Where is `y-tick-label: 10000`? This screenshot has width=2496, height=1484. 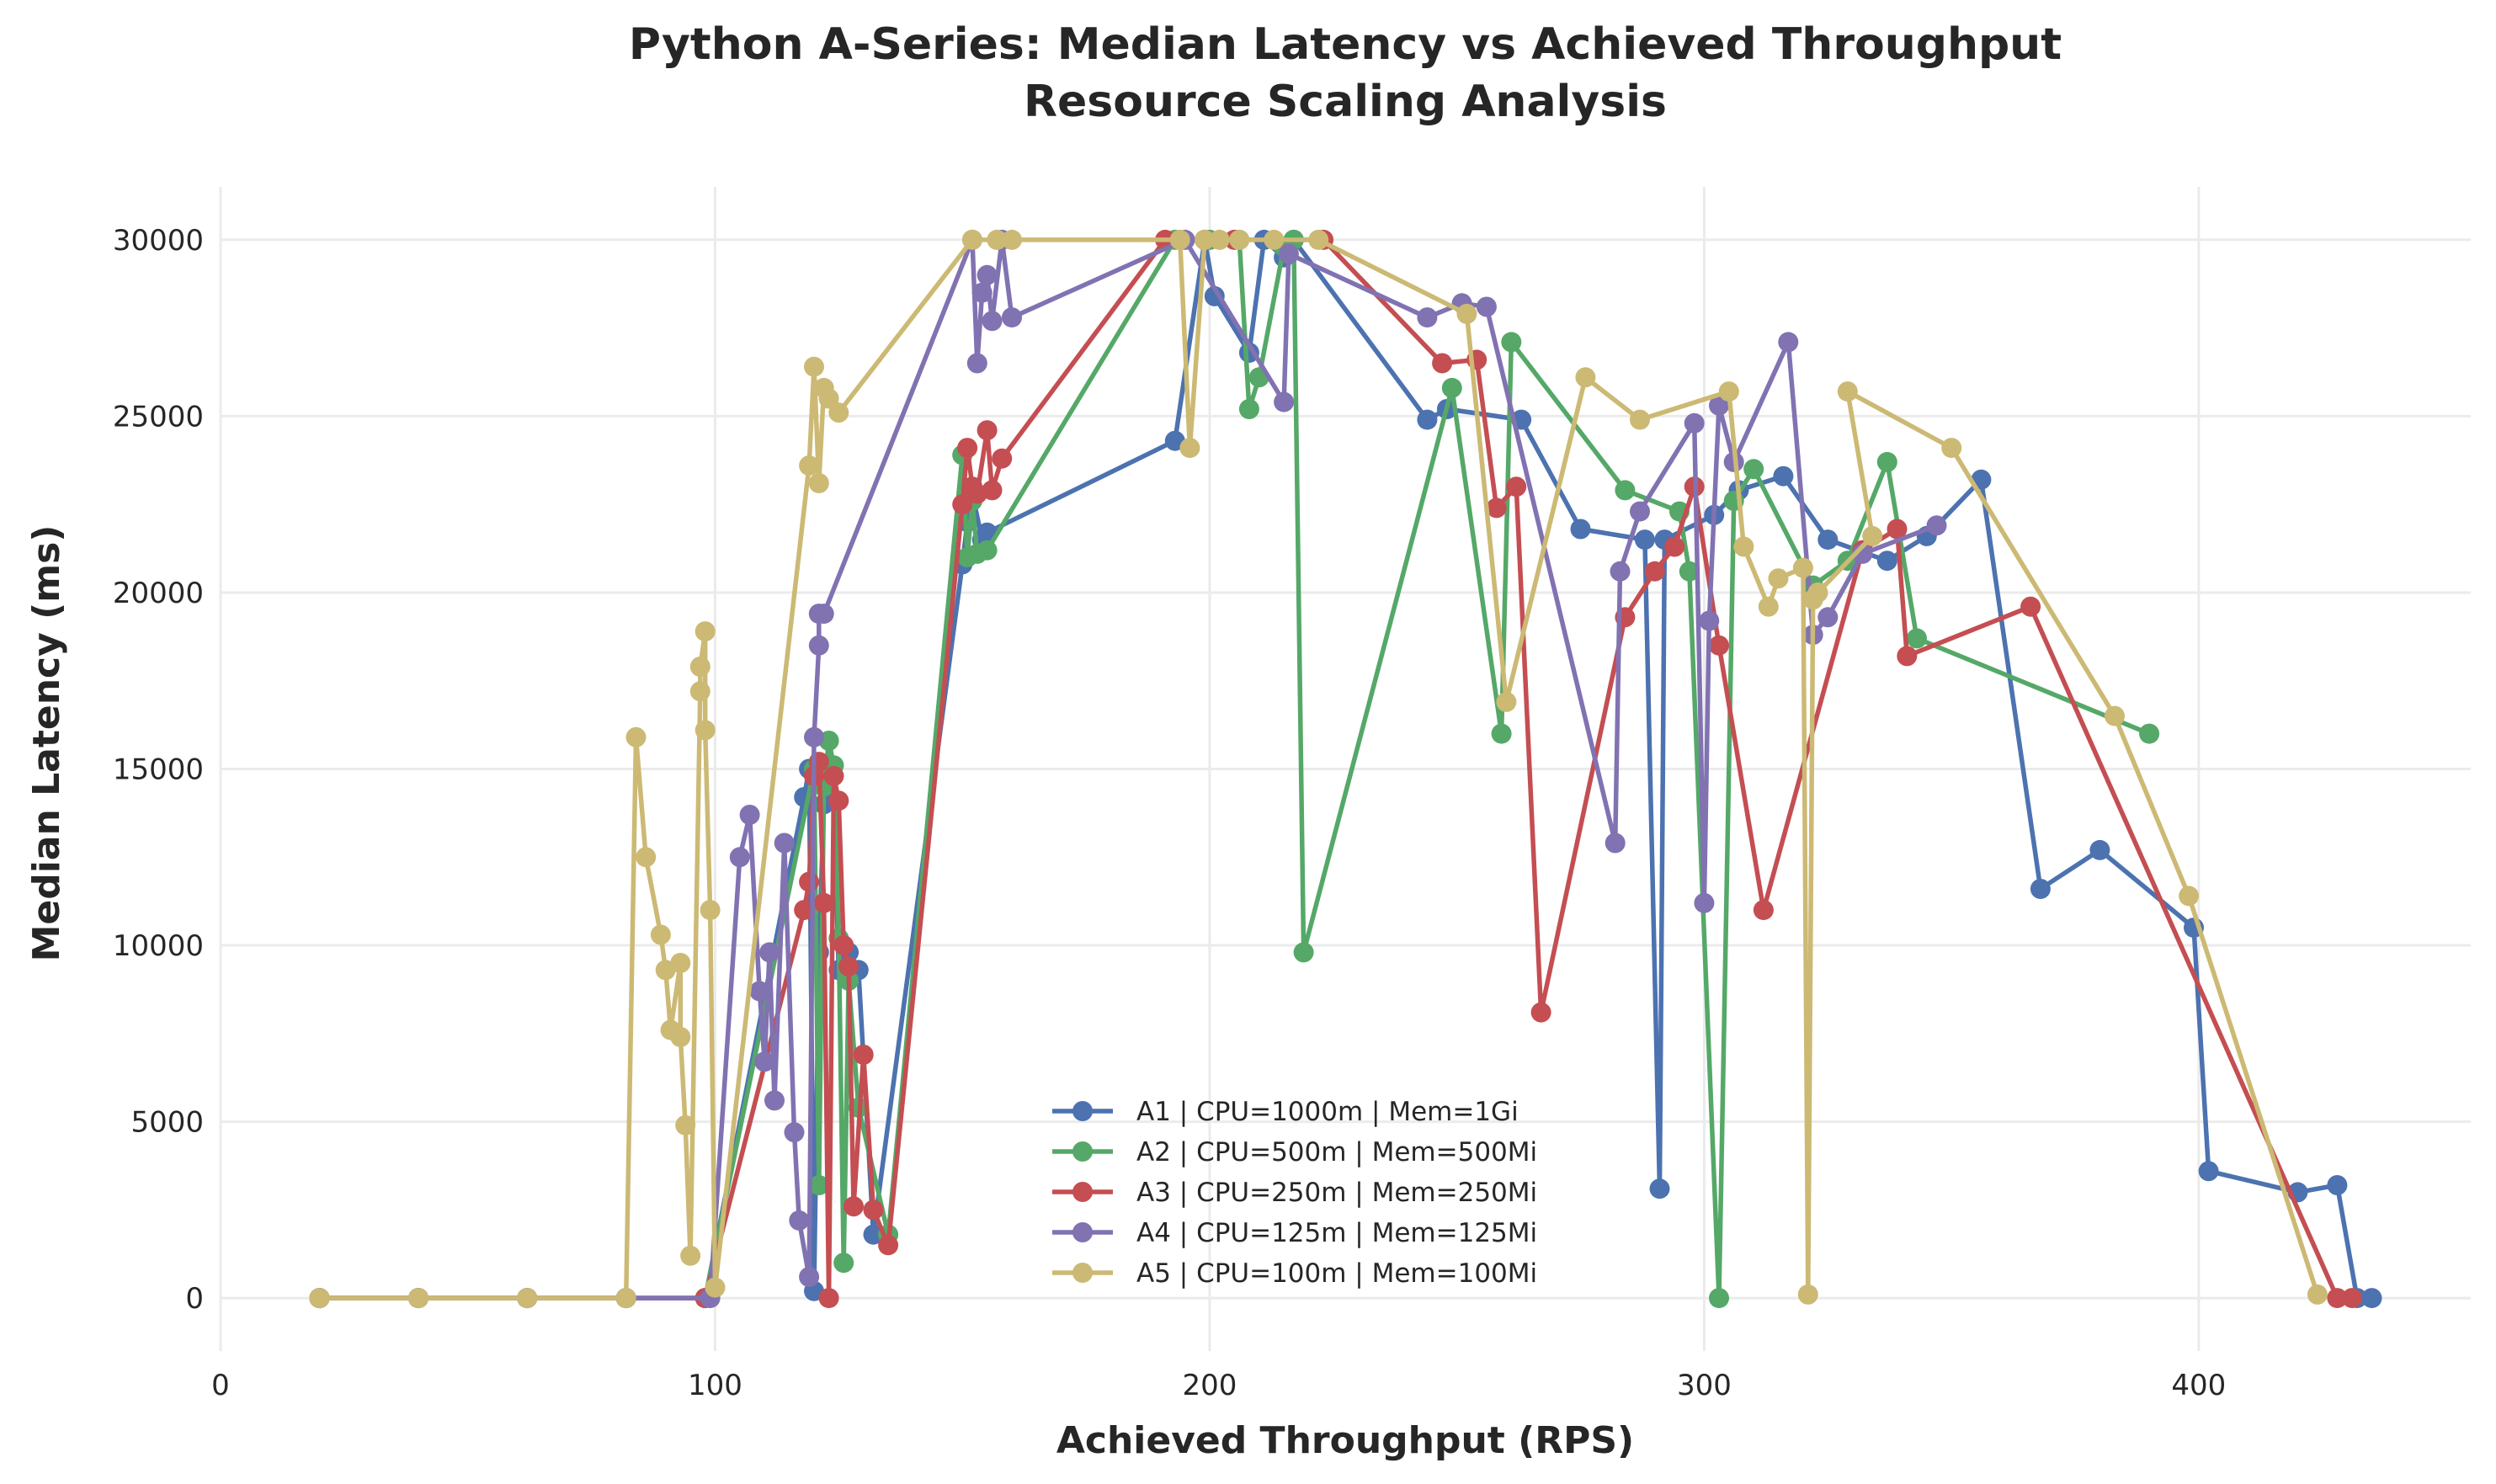
y-tick-label: 10000 is located at coordinates (158, 946).